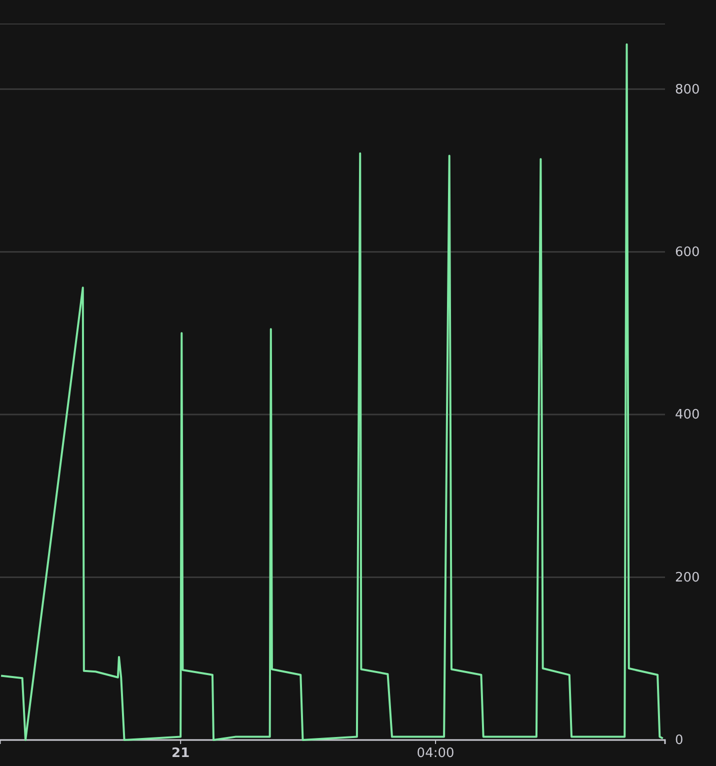 Image resolution: width=716 pixels, height=766 pixels. I want to click on x-tick-label: 21, so click(181, 754).